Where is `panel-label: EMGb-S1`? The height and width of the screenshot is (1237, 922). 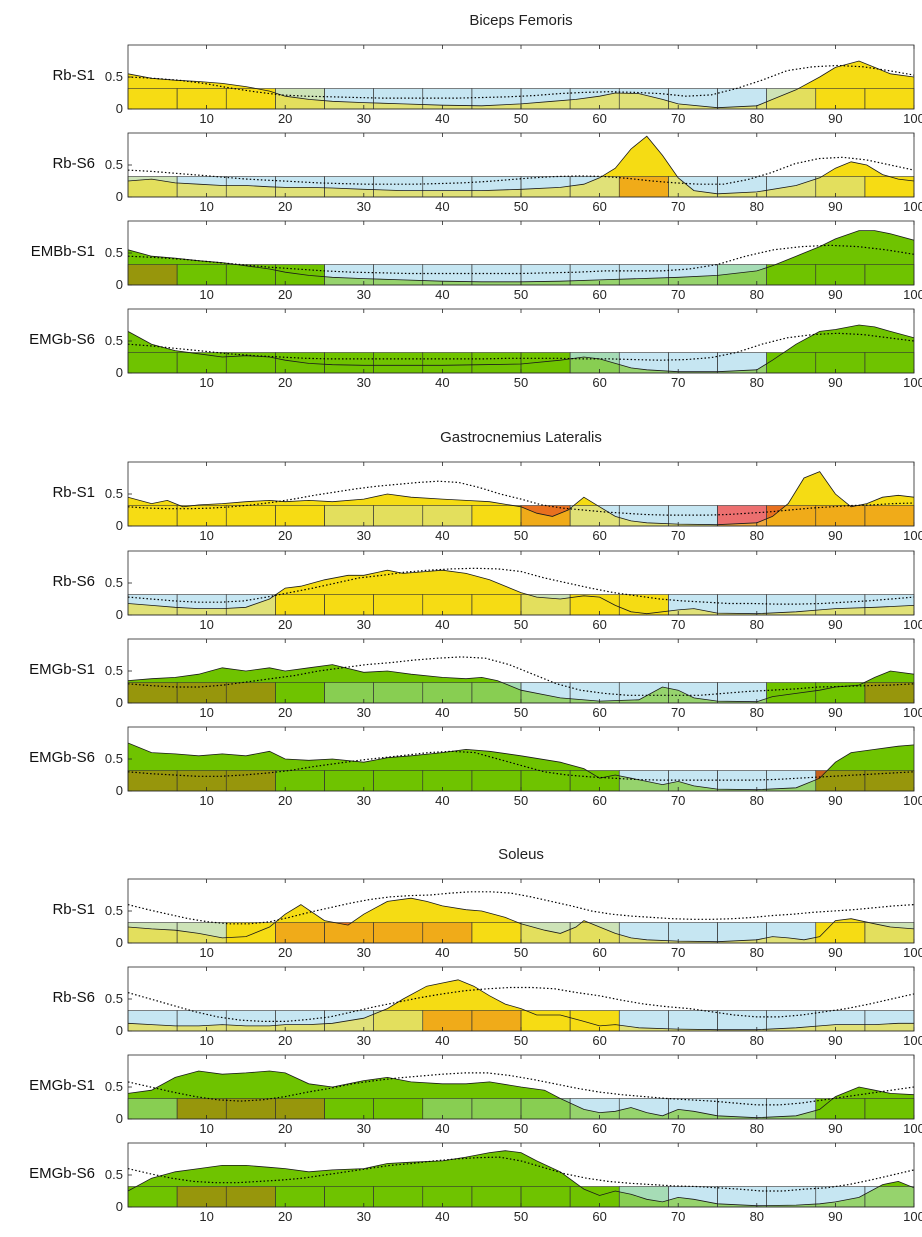 panel-label: EMGb-S1 is located at coordinates (62, 1085).